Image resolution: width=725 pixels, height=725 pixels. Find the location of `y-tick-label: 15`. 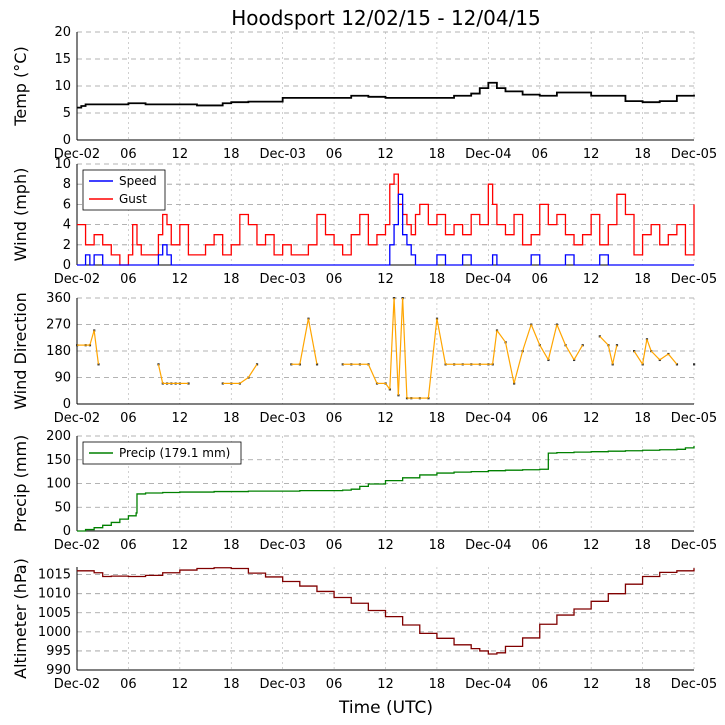

y-tick-label: 15 is located at coordinates (62, 59).